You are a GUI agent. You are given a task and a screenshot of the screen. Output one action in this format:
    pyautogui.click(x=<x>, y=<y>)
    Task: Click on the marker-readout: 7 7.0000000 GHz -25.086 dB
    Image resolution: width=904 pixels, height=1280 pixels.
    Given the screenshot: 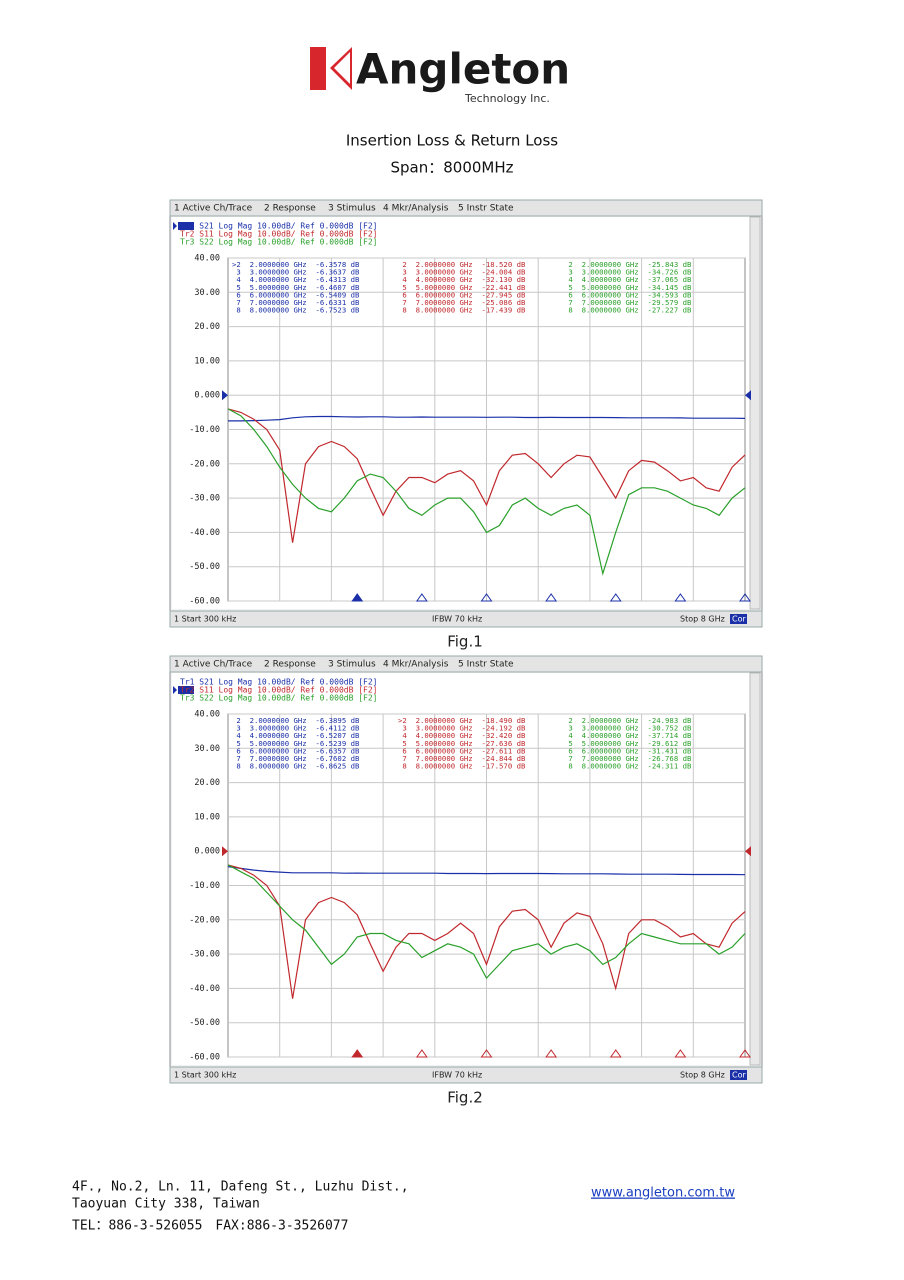 What is the action you would take?
    pyautogui.click(x=462, y=302)
    